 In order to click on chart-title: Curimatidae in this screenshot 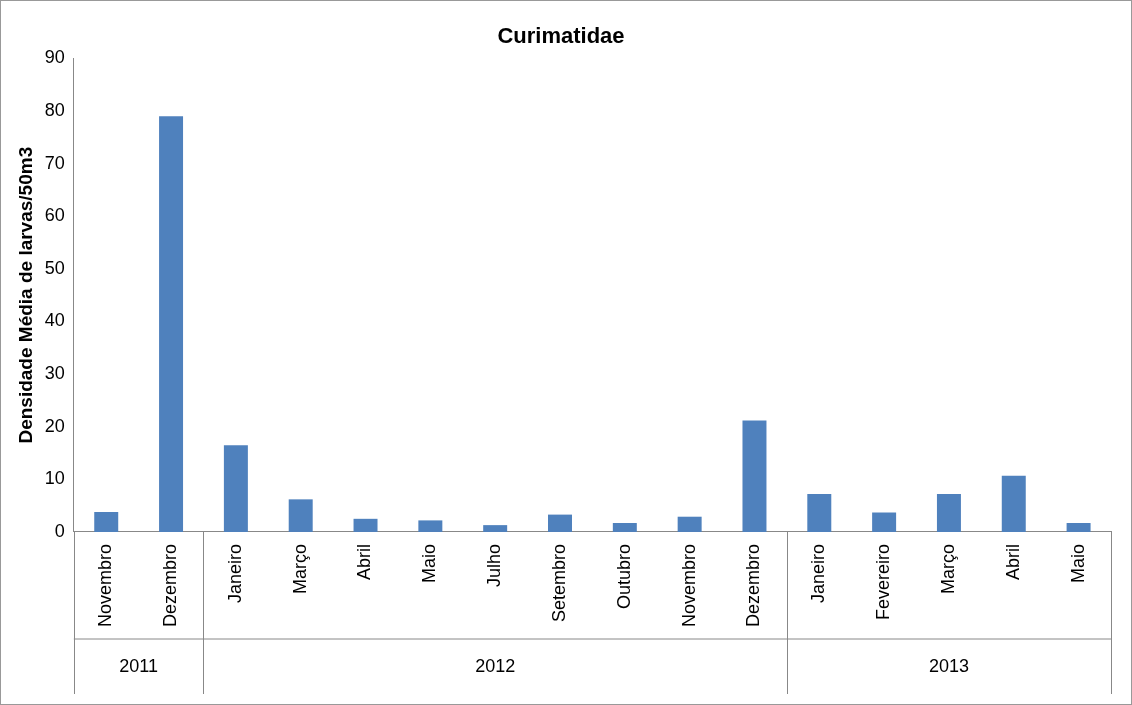, I will do `click(561, 36)`.